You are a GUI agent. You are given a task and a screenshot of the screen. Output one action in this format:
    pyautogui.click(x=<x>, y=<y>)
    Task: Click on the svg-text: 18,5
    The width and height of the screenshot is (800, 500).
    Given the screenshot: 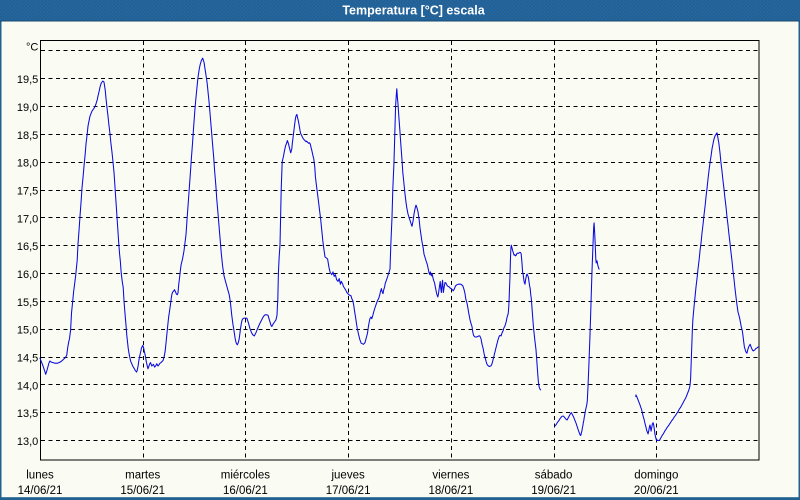 What is the action you would take?
    pyautogui.click(x=27, y=136)
    